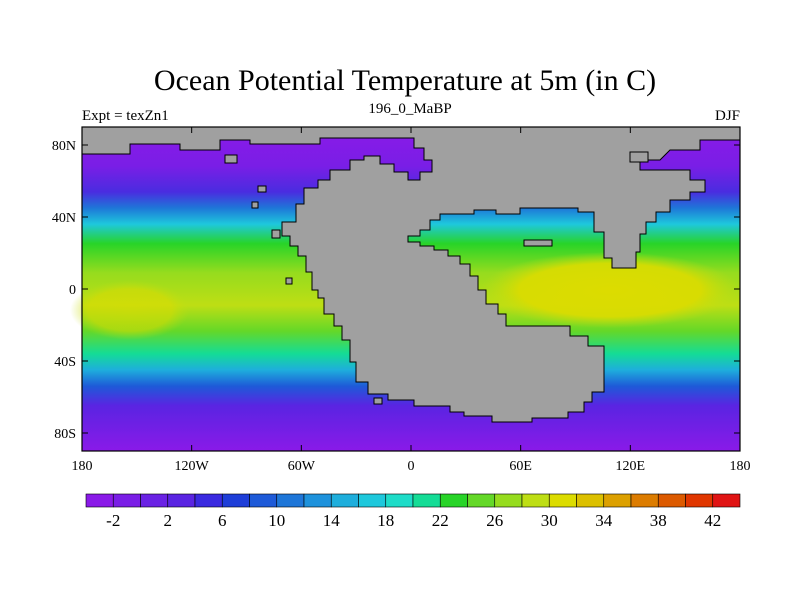  Describe the element at coordinates (727, 116) in the screenshot. I see `season-label: DJF` at that location.